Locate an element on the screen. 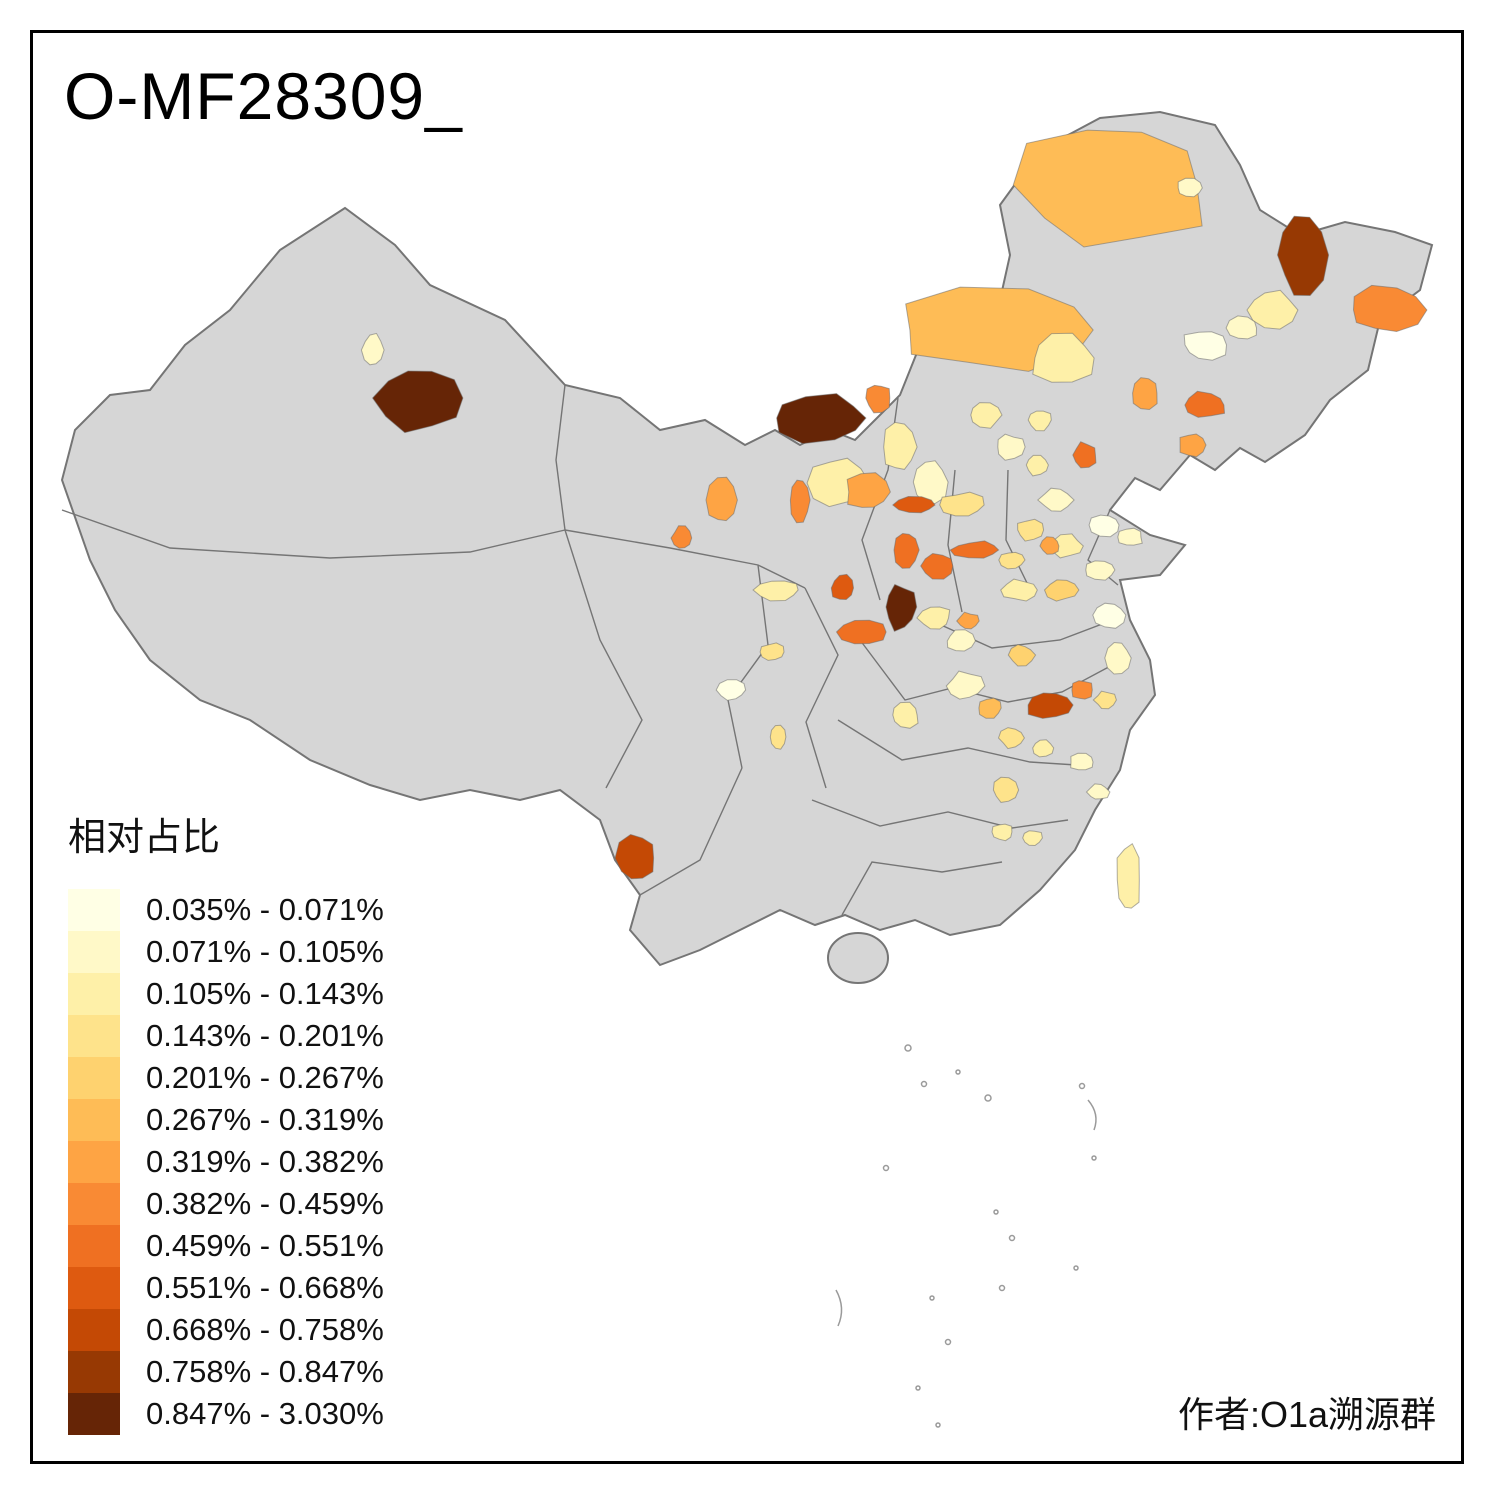 The image size is (1500, 1500). legend-label: 0.382% - 0.459% is located at coordinates (265, 1203).